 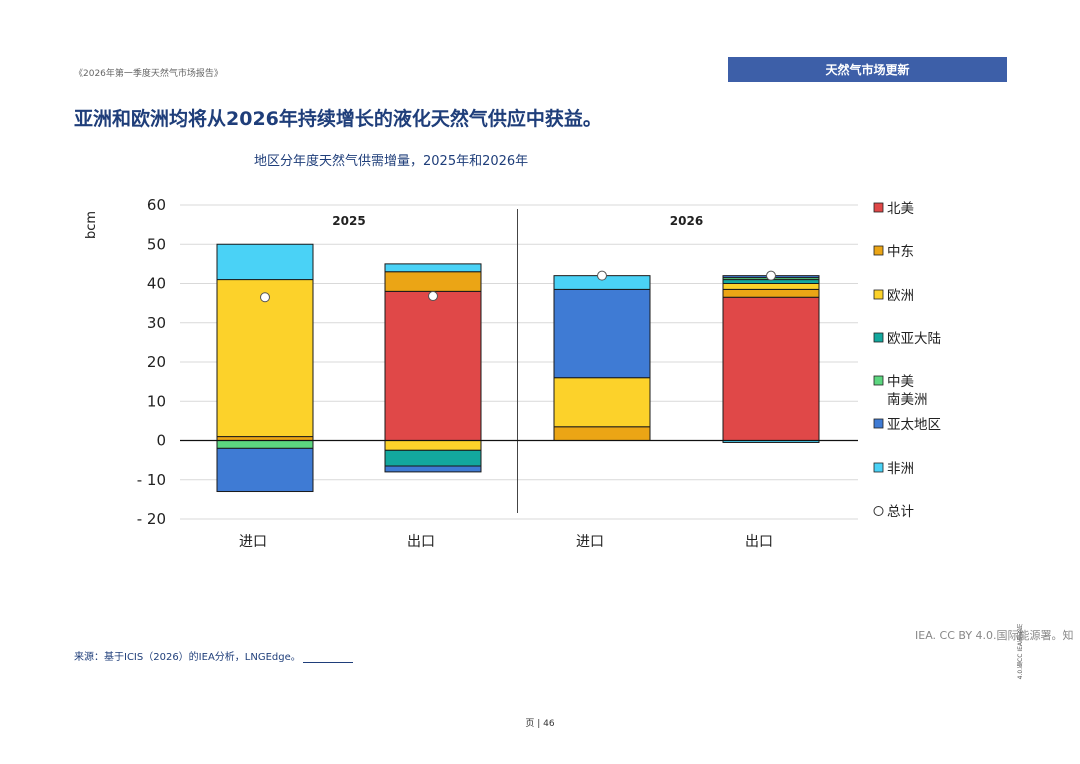 What do you see at coordinates (151, 519) in the screenshot?
I see `y-tick-label: - 20` at bounding box center [151, 519].